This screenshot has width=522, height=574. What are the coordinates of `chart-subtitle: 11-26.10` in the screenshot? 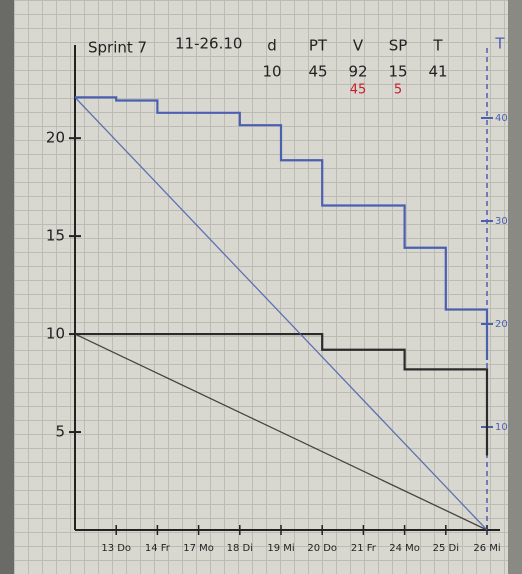 It's located at (208, 44).